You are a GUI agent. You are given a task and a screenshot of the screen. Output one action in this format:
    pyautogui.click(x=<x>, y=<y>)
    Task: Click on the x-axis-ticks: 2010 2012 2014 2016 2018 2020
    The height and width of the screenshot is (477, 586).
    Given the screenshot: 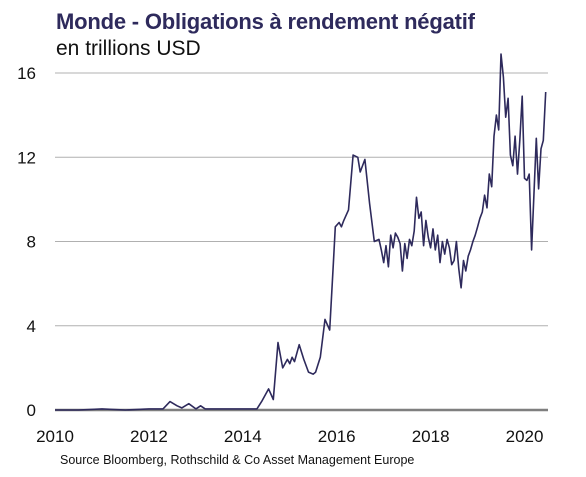 What is the action you would take?
    pyautogui.click(x=289, y=436)
    